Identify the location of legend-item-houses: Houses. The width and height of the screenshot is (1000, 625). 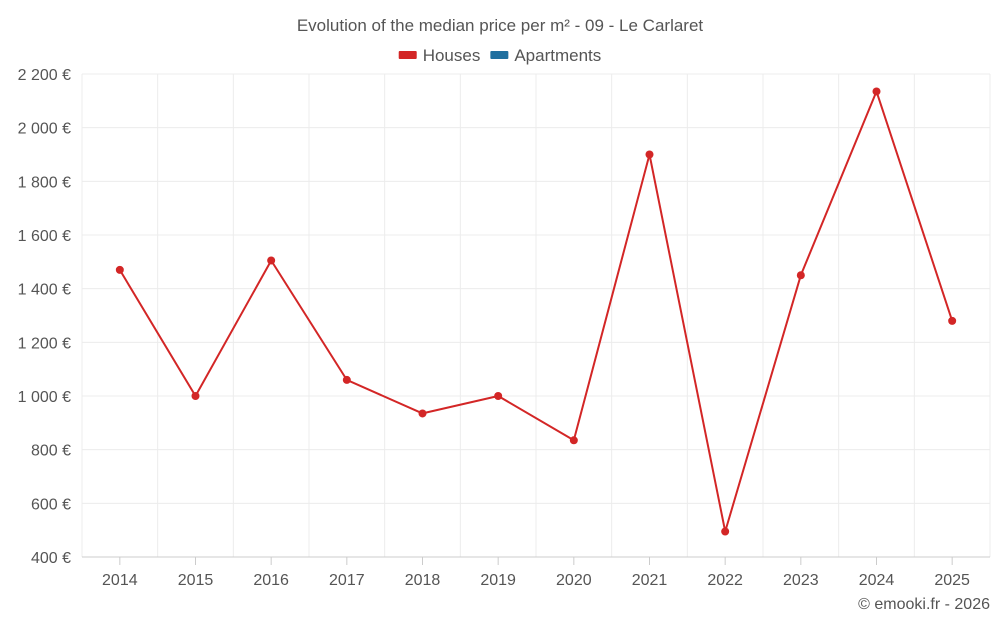
(439, 55).